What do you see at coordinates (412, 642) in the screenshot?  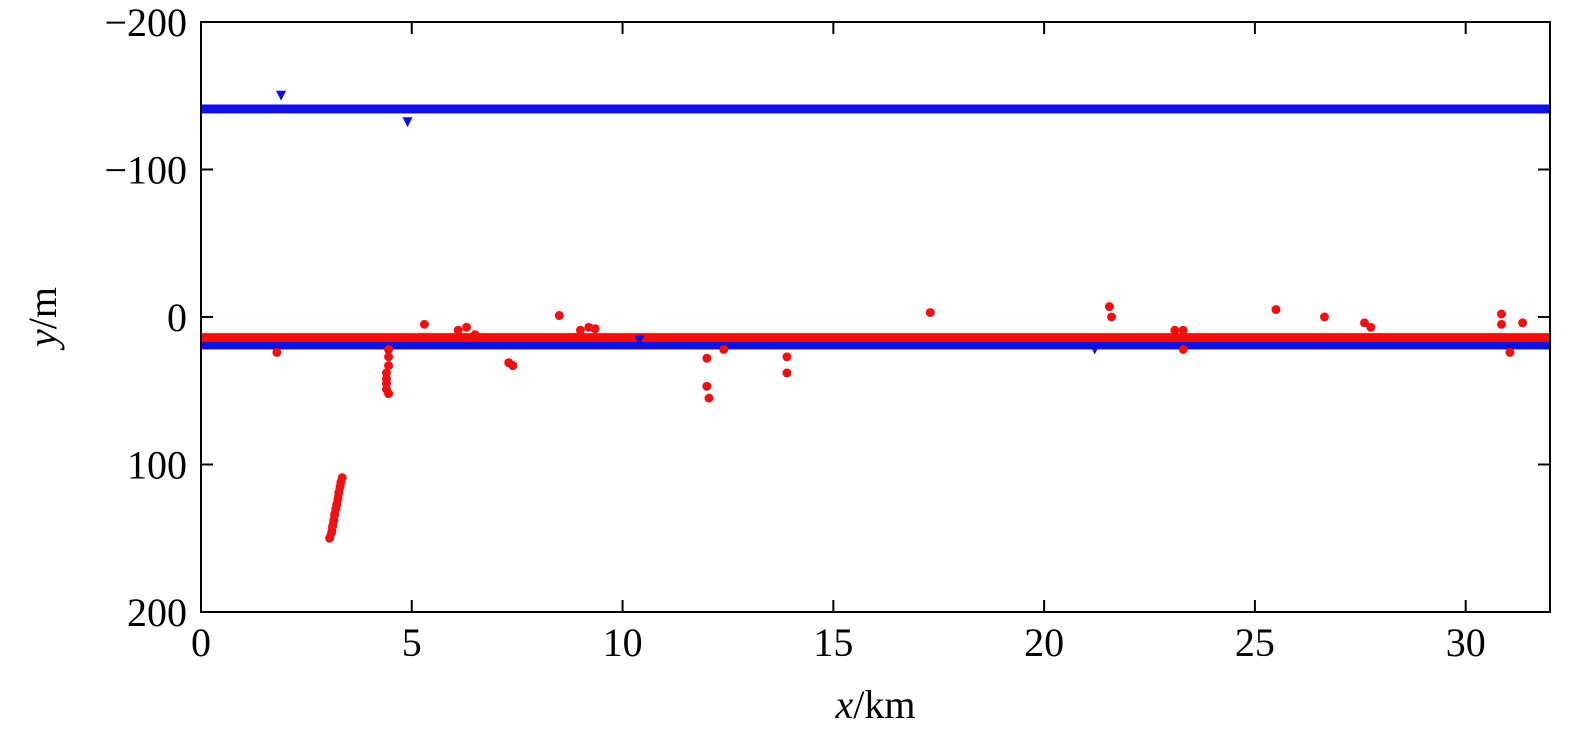 I see `x-tick-label: 5` at bounding box center [412, 642].